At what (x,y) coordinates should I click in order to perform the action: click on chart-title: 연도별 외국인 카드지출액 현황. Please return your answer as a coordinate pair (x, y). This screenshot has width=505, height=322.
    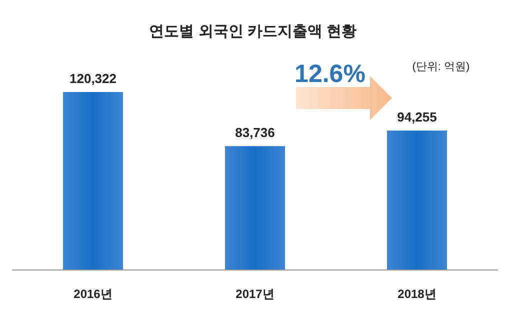
    Looking at the image, I should click on (253, 31).